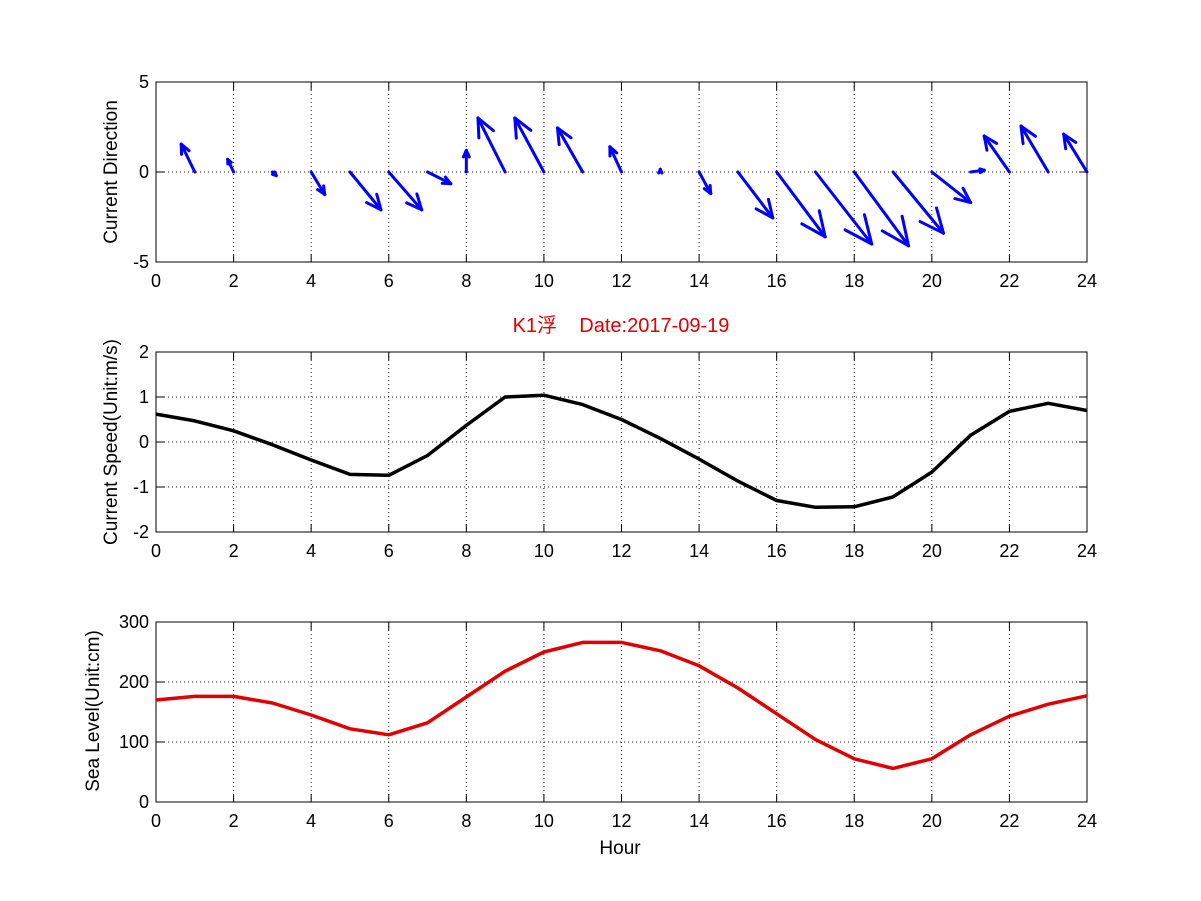 This screenshot has height=901, width=1201. Describe the element at coordinates (621, 281) in the screenshot. I see `current-direction-x-tick-label: 12` at that location.